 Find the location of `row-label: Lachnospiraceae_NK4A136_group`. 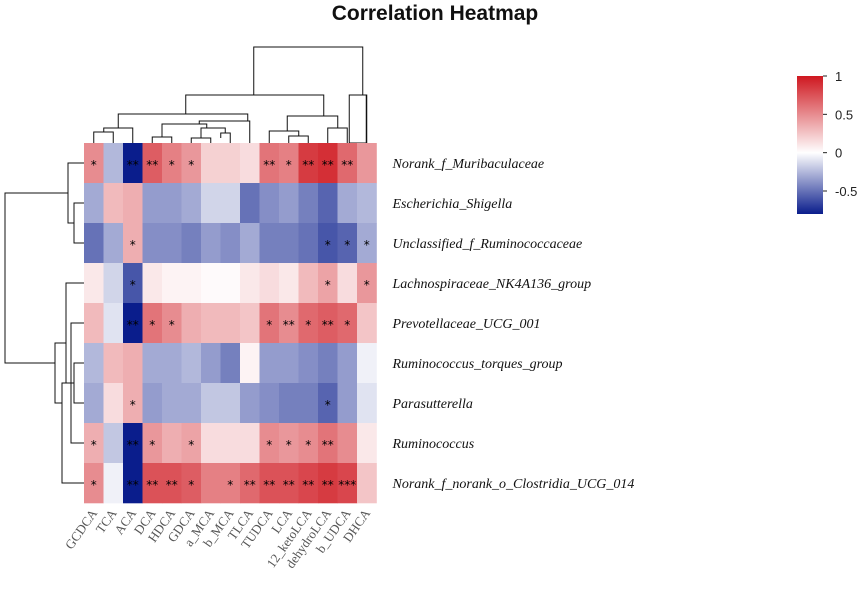

row-label: Lachnospiraceae_NK4A136_group is located at coordinates (492, 284).